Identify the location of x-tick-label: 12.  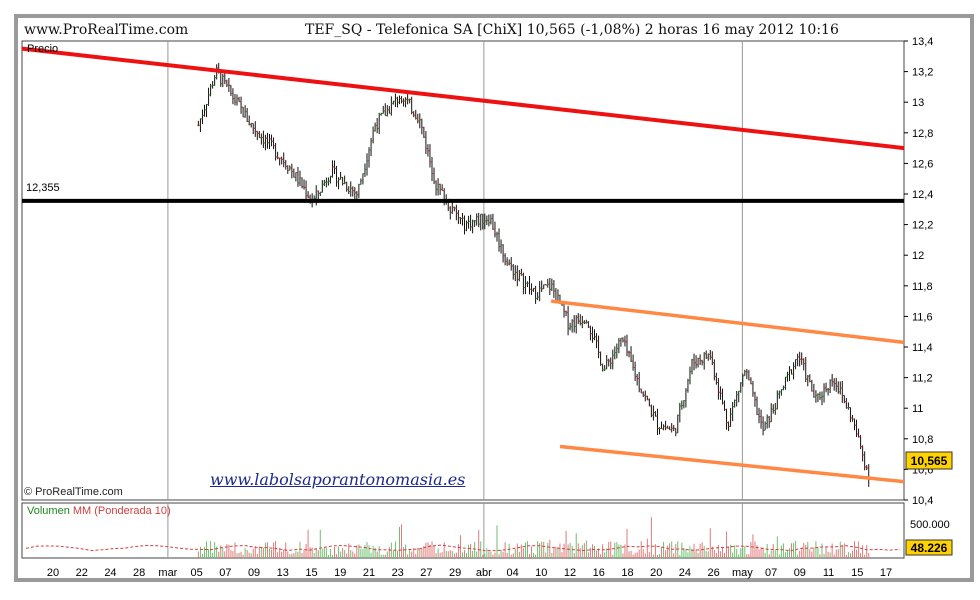
(570, 573).